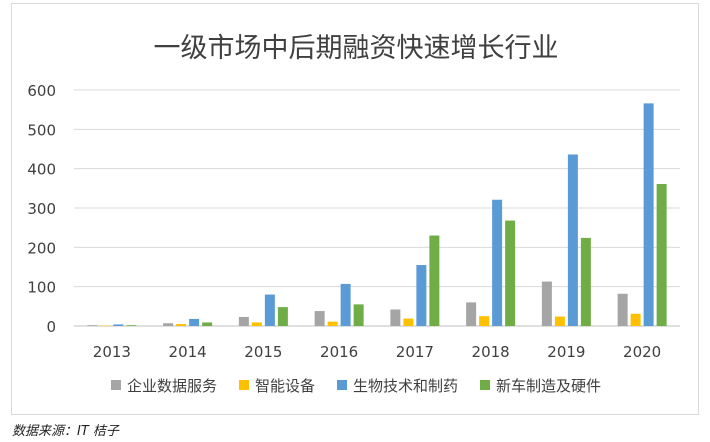 Image resolution: width=710 pixels, height=442 pixels. What do you see at coordinates (263, 352) in the screenshot?
I see `x-tick-label-2015: 2015` at bounding box center [263, 352].